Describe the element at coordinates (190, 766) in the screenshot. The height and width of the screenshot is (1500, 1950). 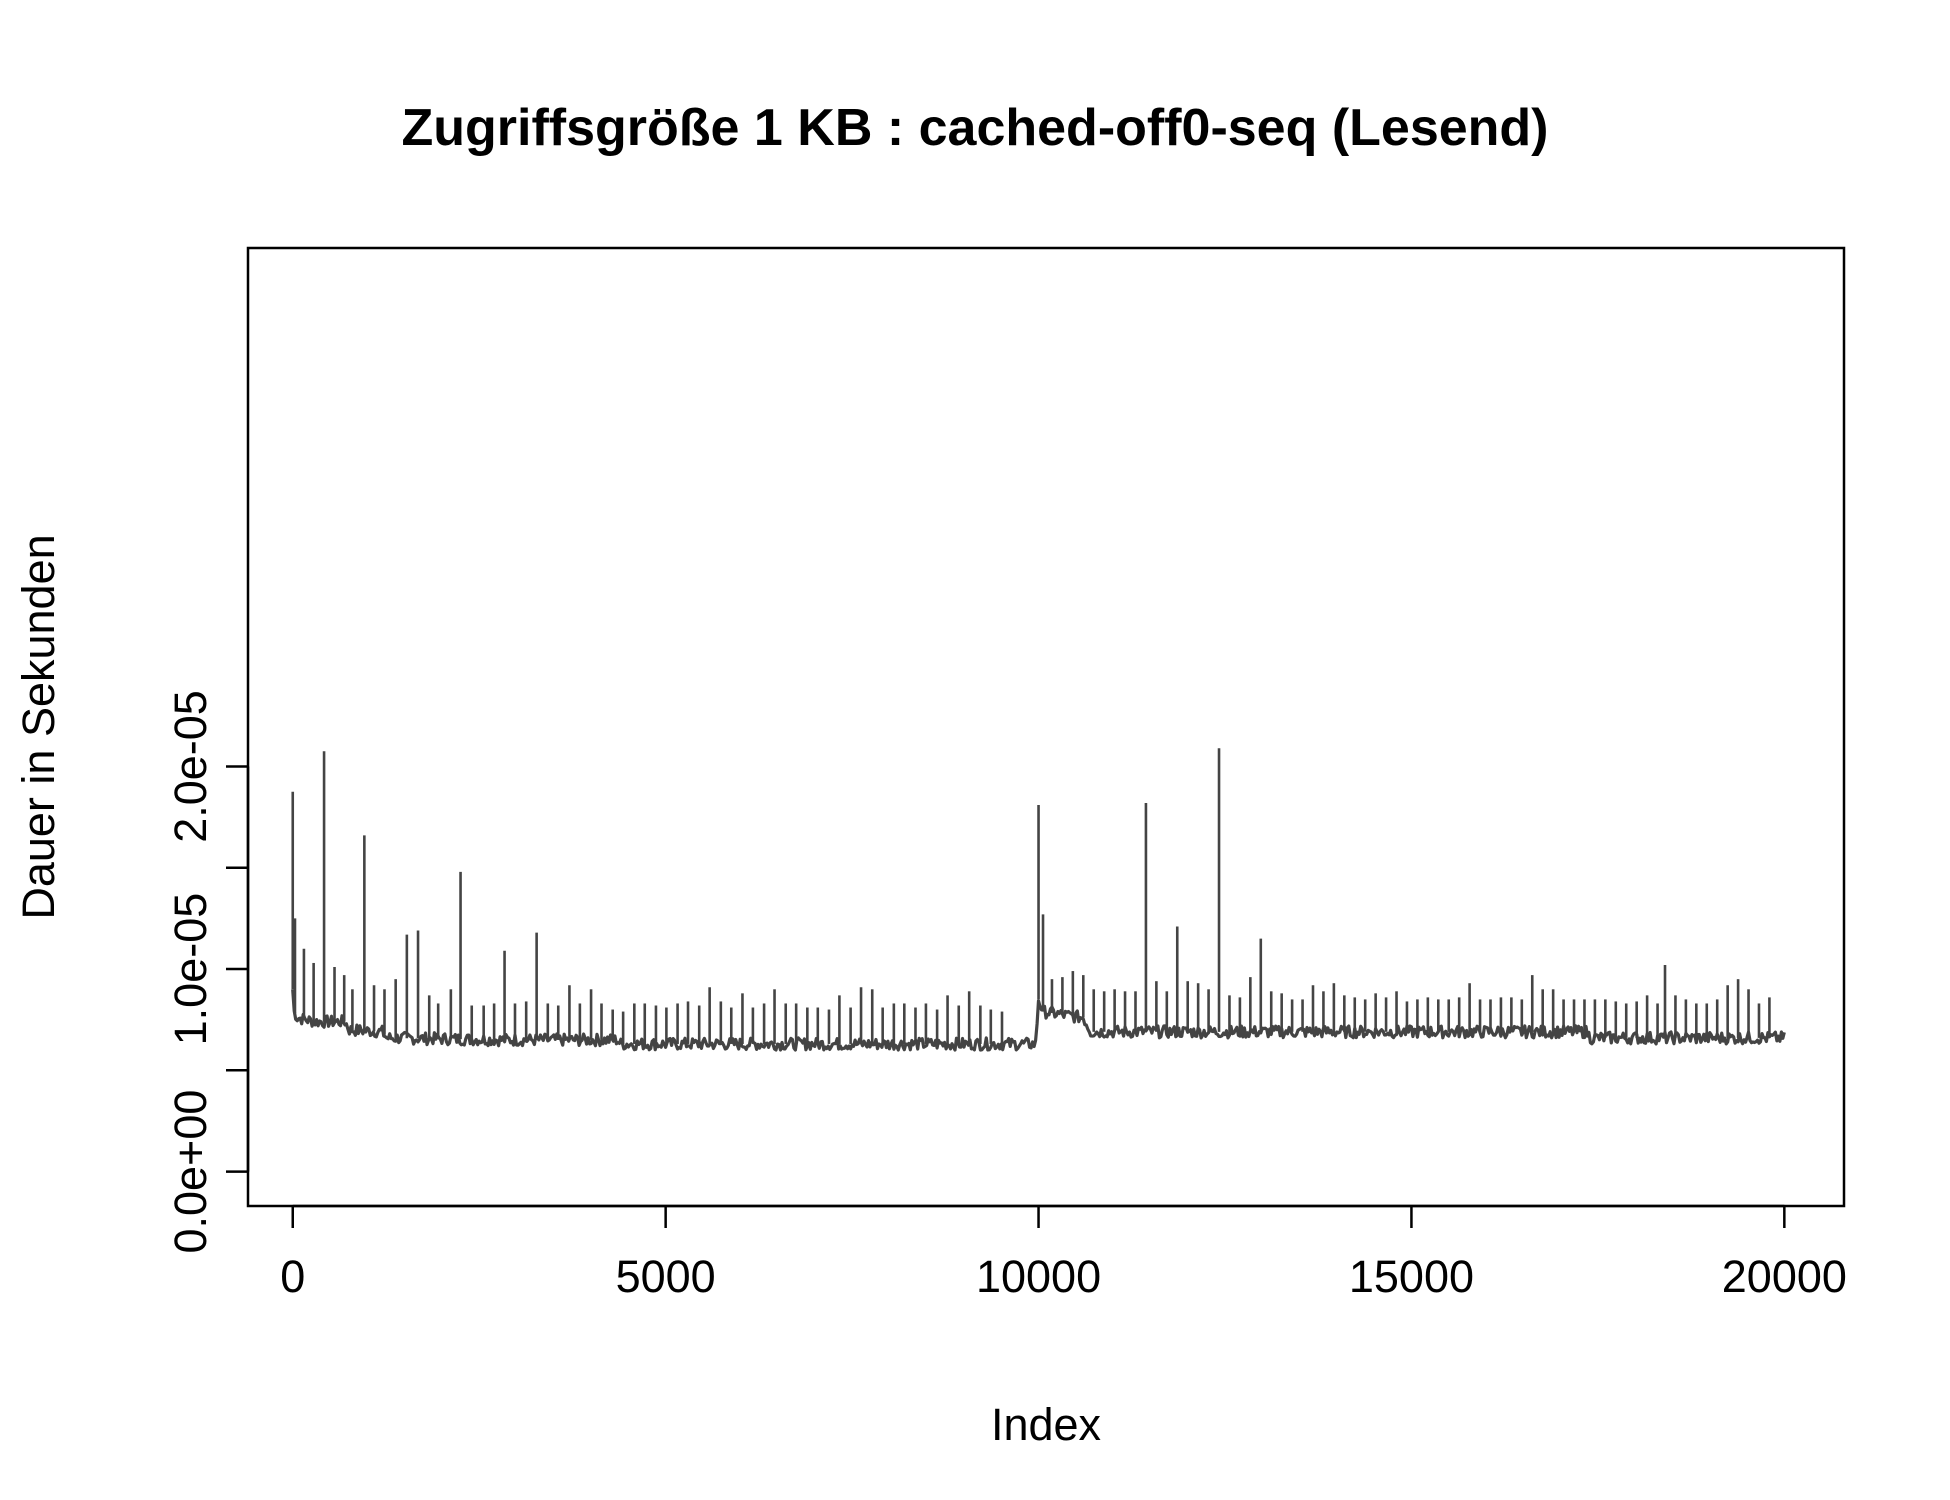
I see `y-tick-label: 2.0e-05` at that location.